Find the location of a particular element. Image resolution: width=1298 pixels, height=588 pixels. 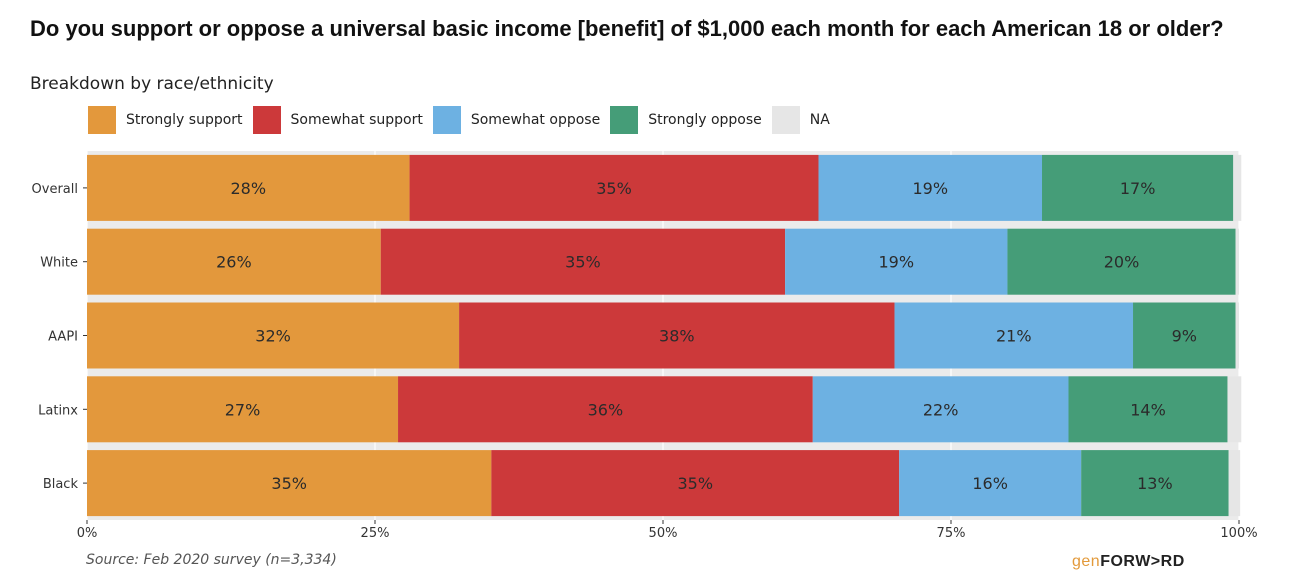

source-note: Source: Feb 2020 survey (n=3,334) is located at coordinates (211, 560).